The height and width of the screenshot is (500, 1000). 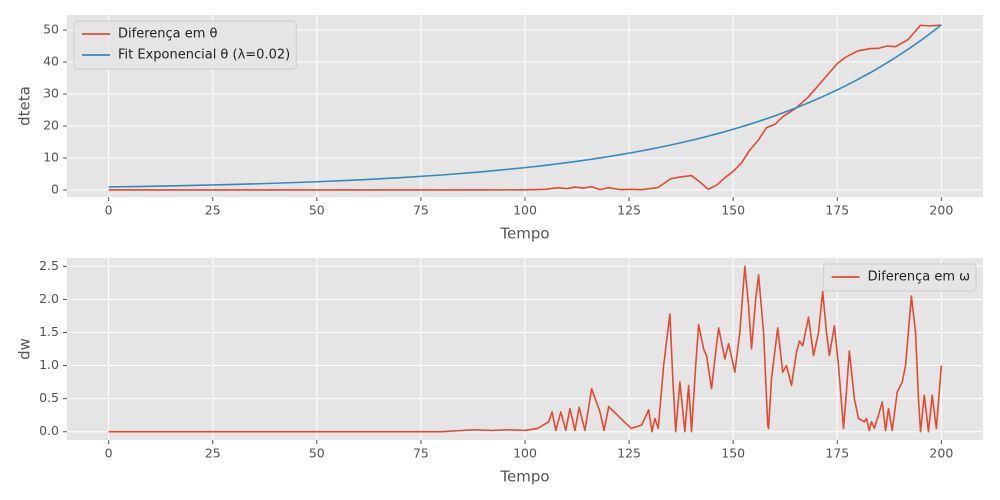 I want to click on y-tick-label: 30, so click(x=51, y=93).